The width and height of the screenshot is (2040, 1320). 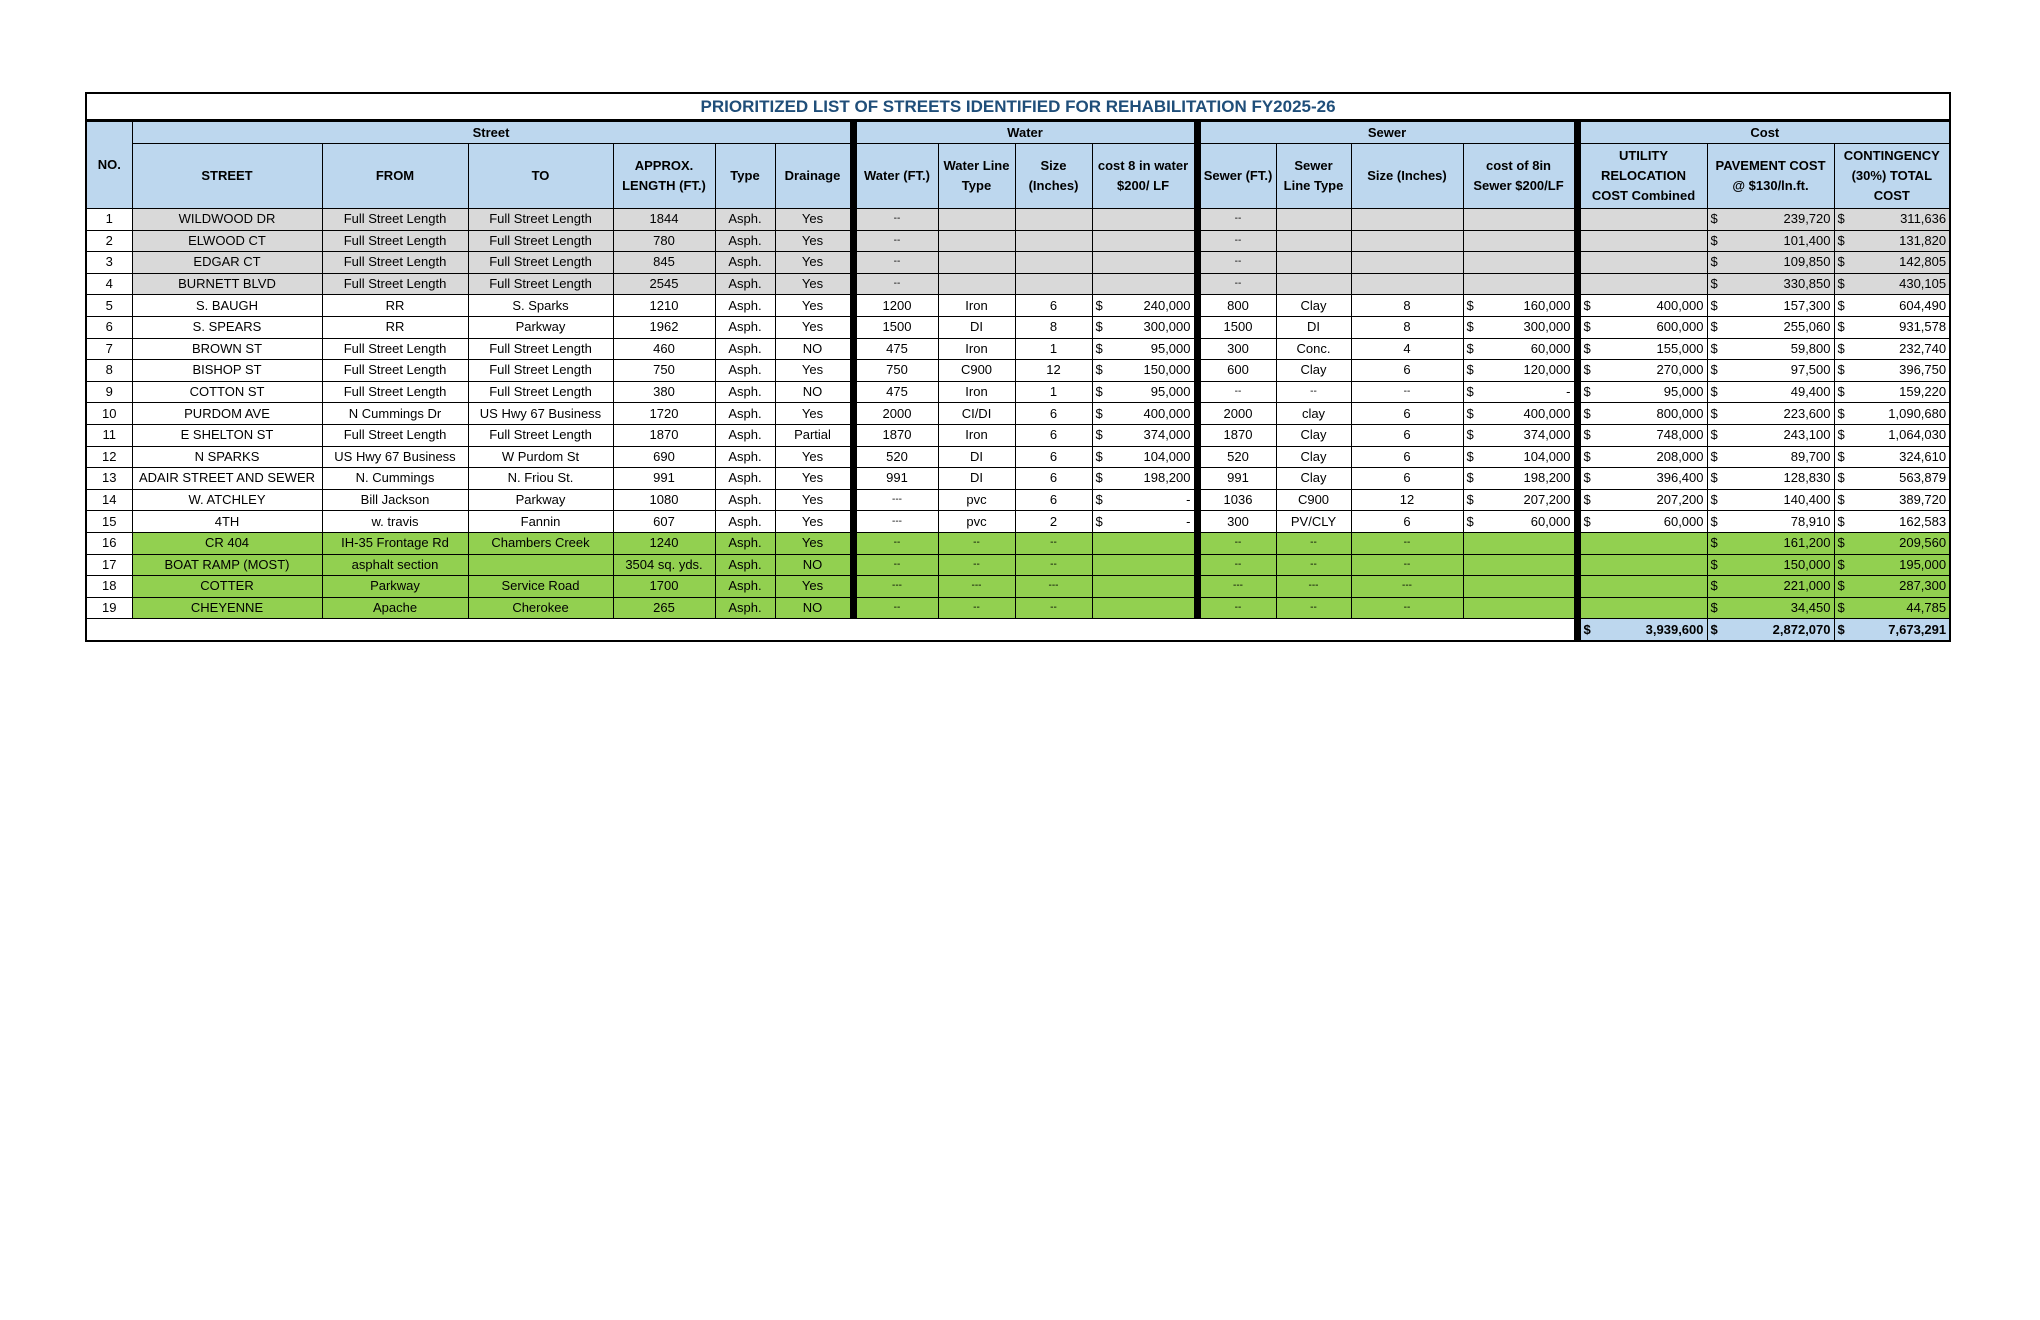 I want to click on cell-to: N. Friou St., so click(x=540, y=478).